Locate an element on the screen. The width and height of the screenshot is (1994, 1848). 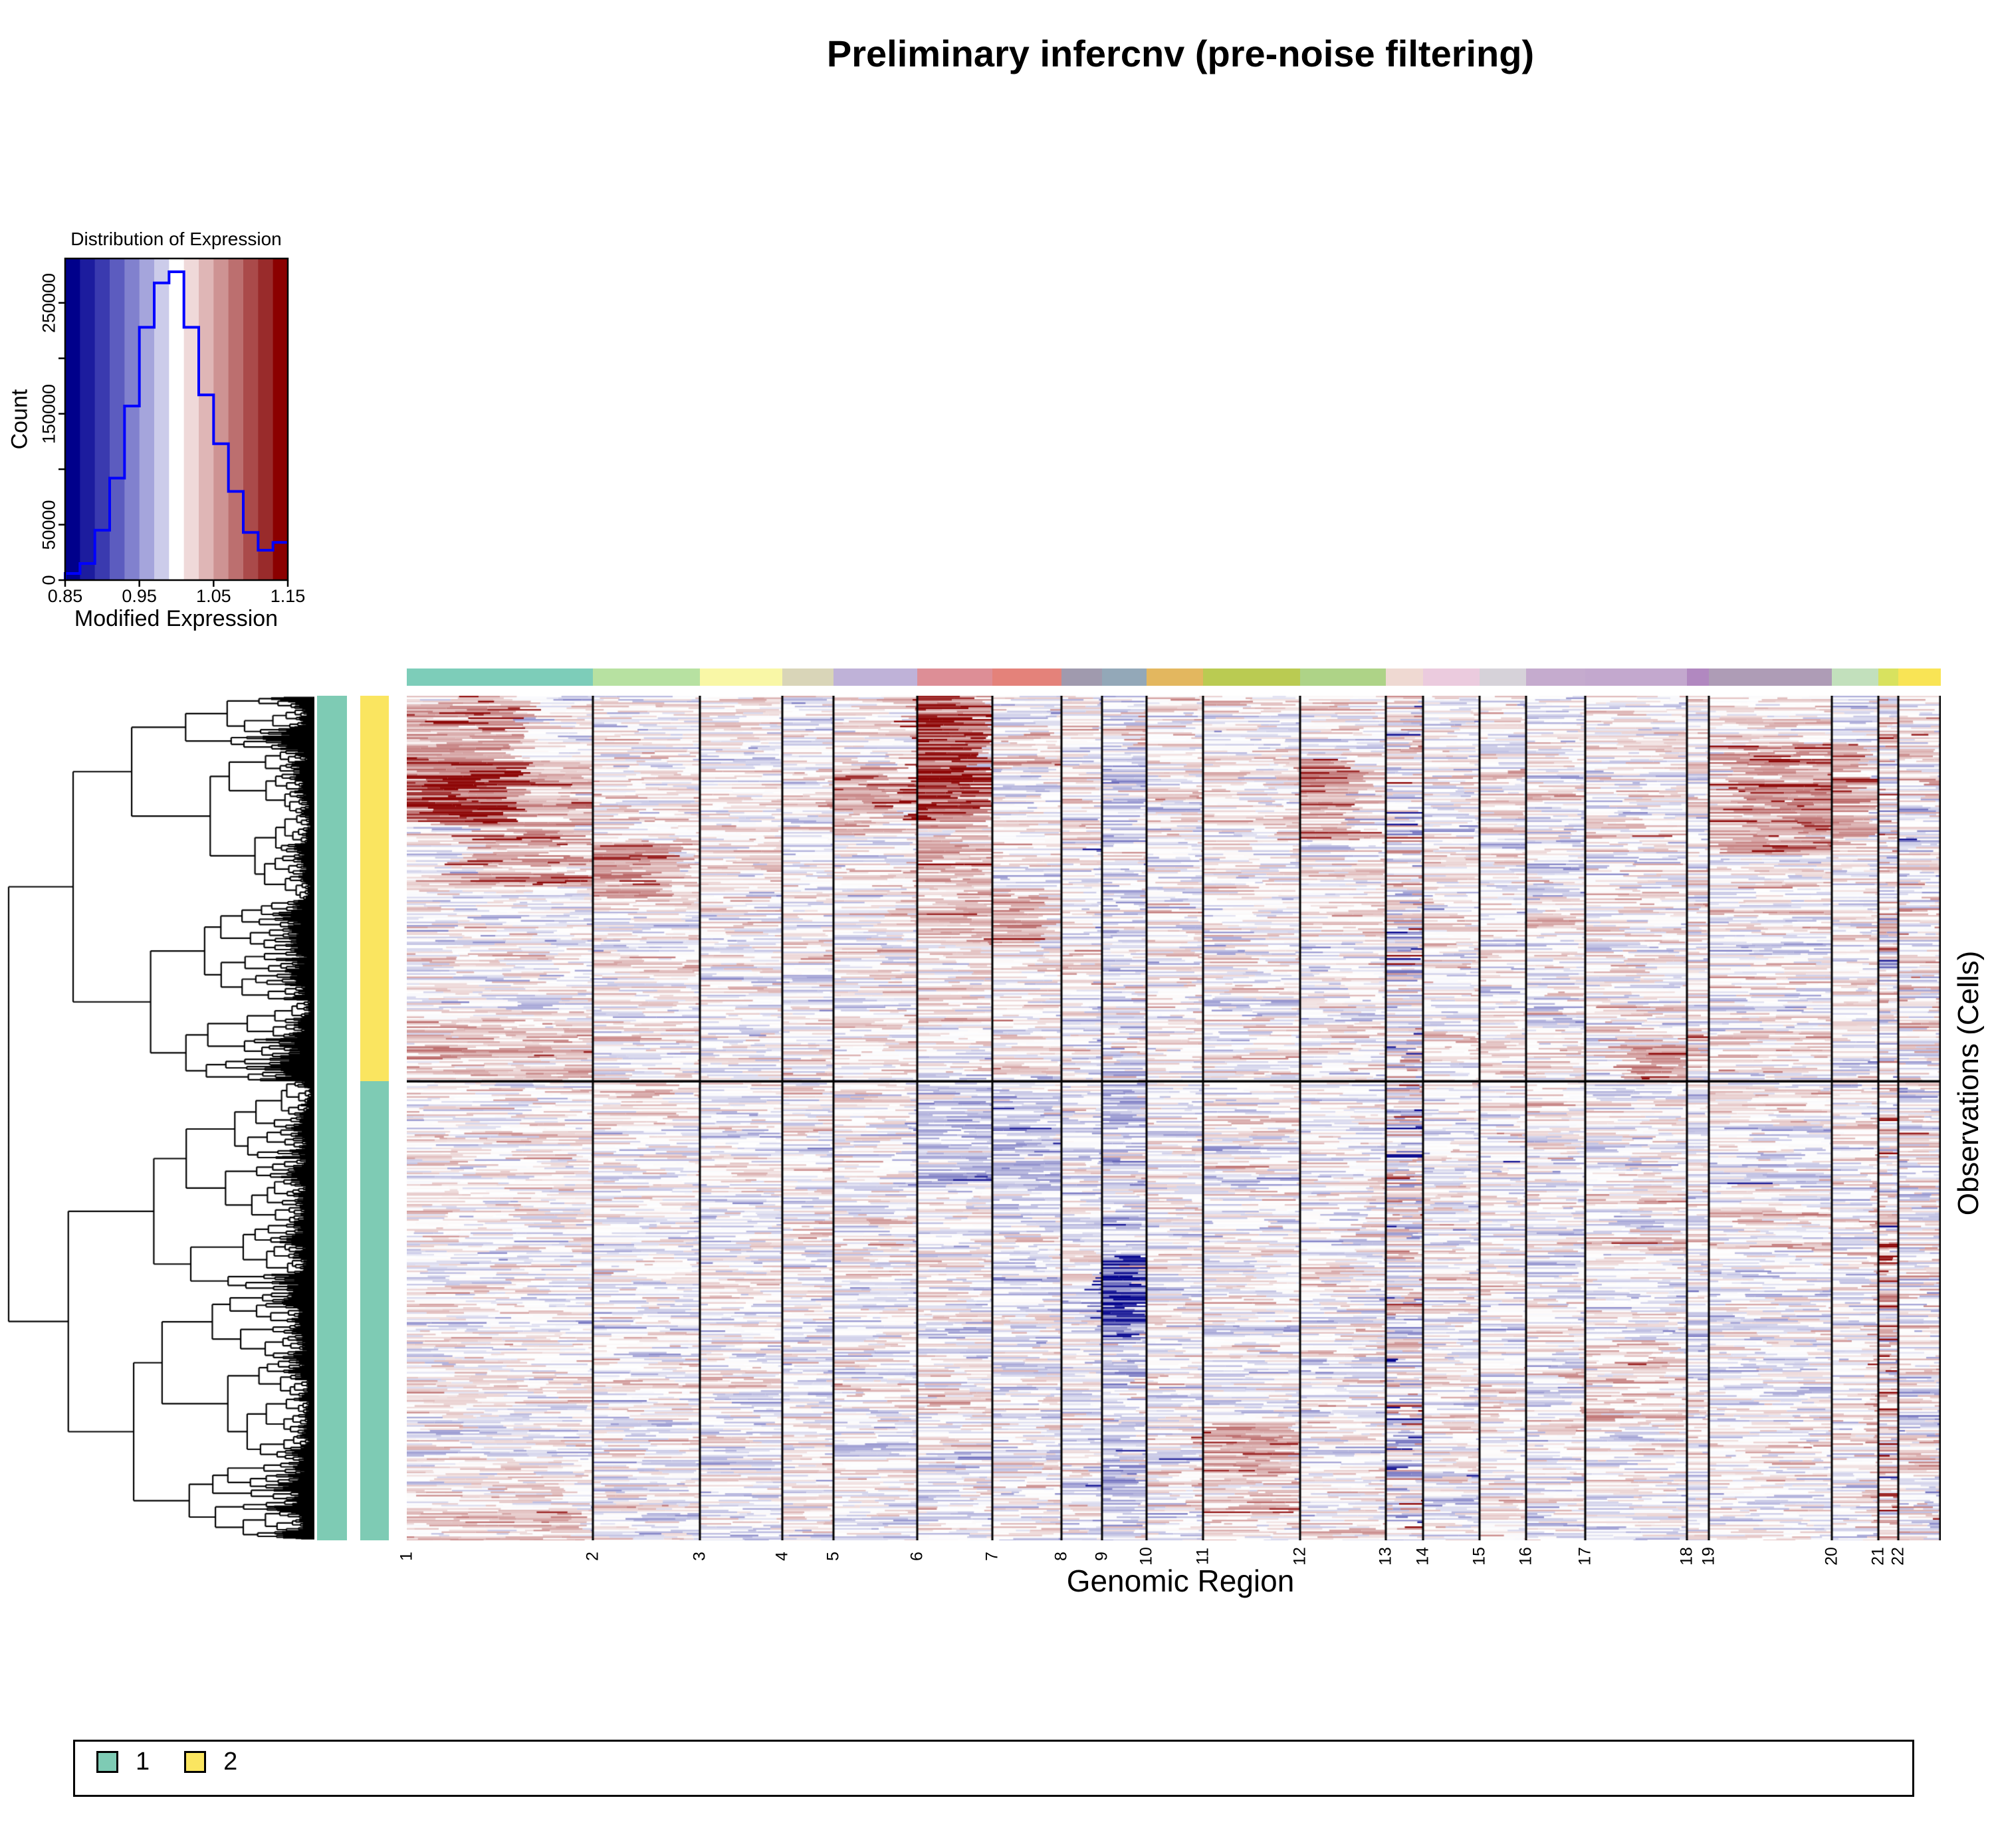
hist-y-tick-label: 250000 is located at coordinates (49, 302).